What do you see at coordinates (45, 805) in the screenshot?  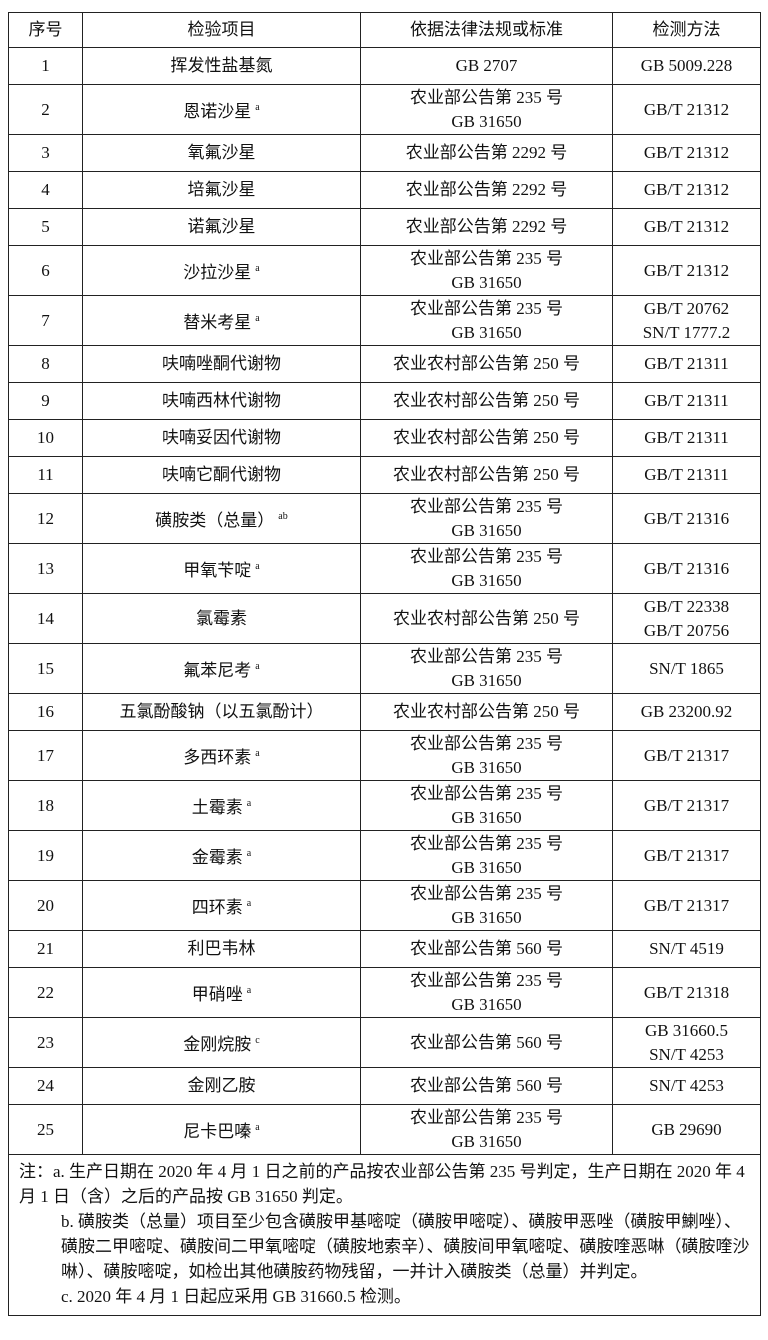 I see `cell-no: 18` at bounding box center [45, 805].